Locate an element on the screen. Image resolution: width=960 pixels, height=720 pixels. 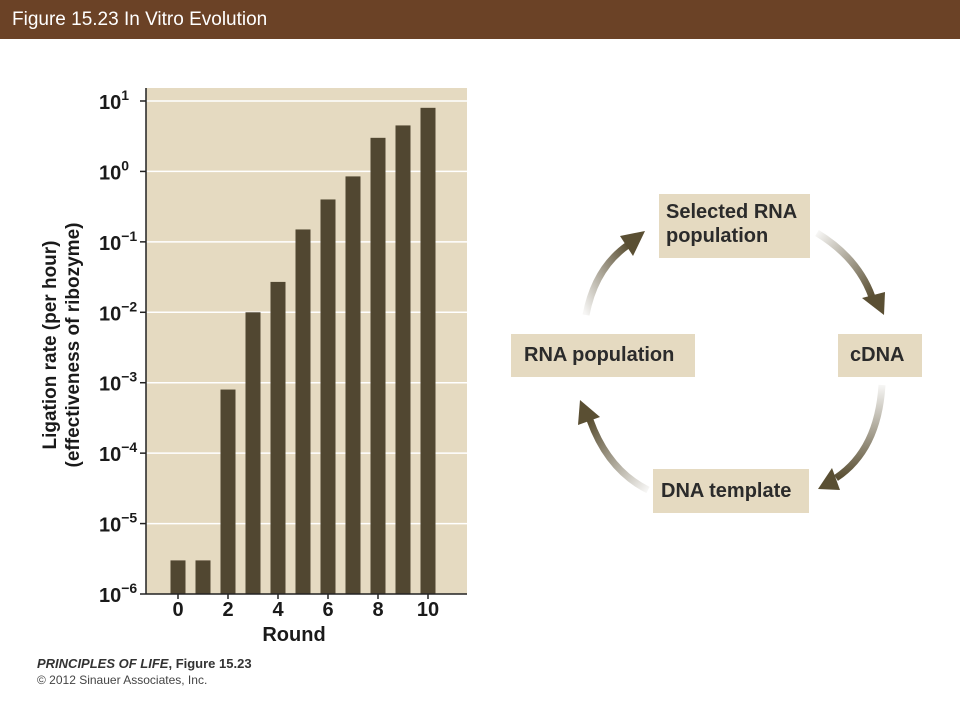
footer-copyright: © 2012 Sinauer Associates, Inc. is located at coordinates (122, 680).